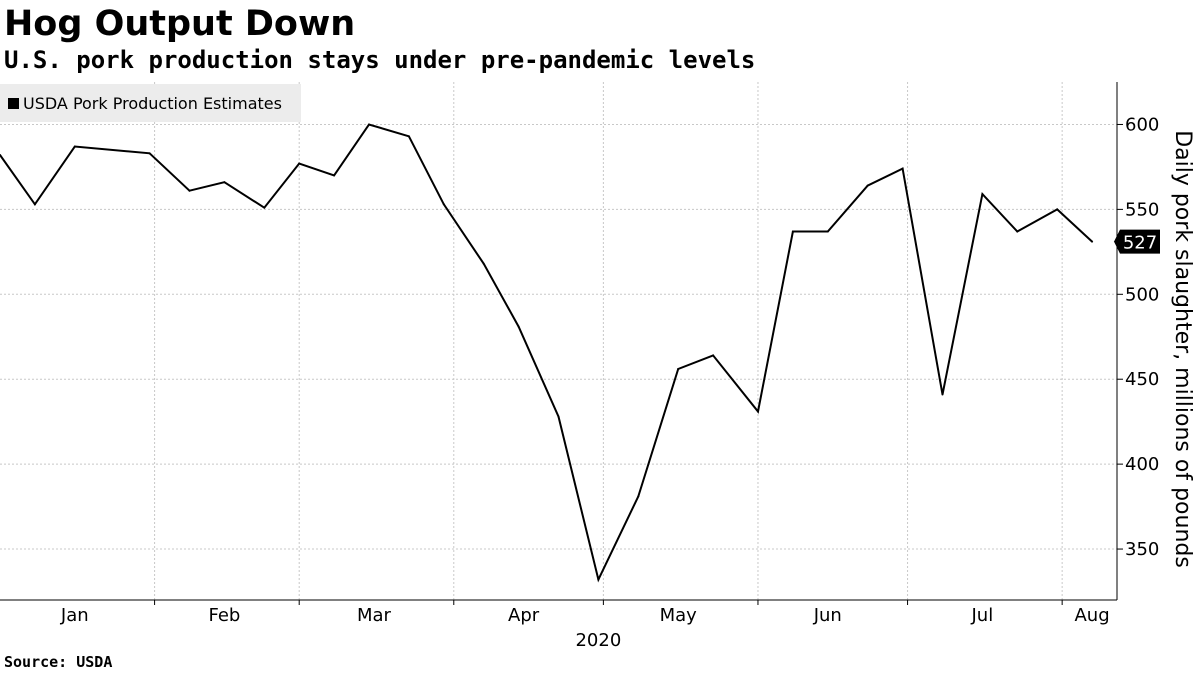 Image resolution: width=1200 pixels, height=675 pixels. I want to click on last-value-callout, so click(1137, 241).